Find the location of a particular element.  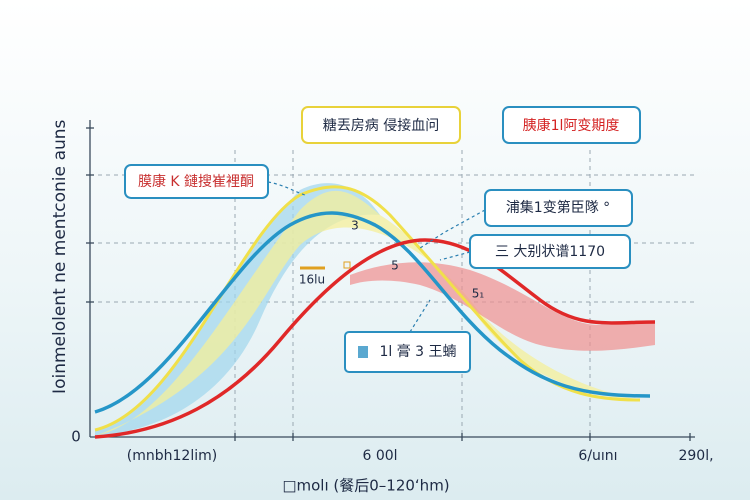

mark-label: 16lu is located at coordinates (312, 280).